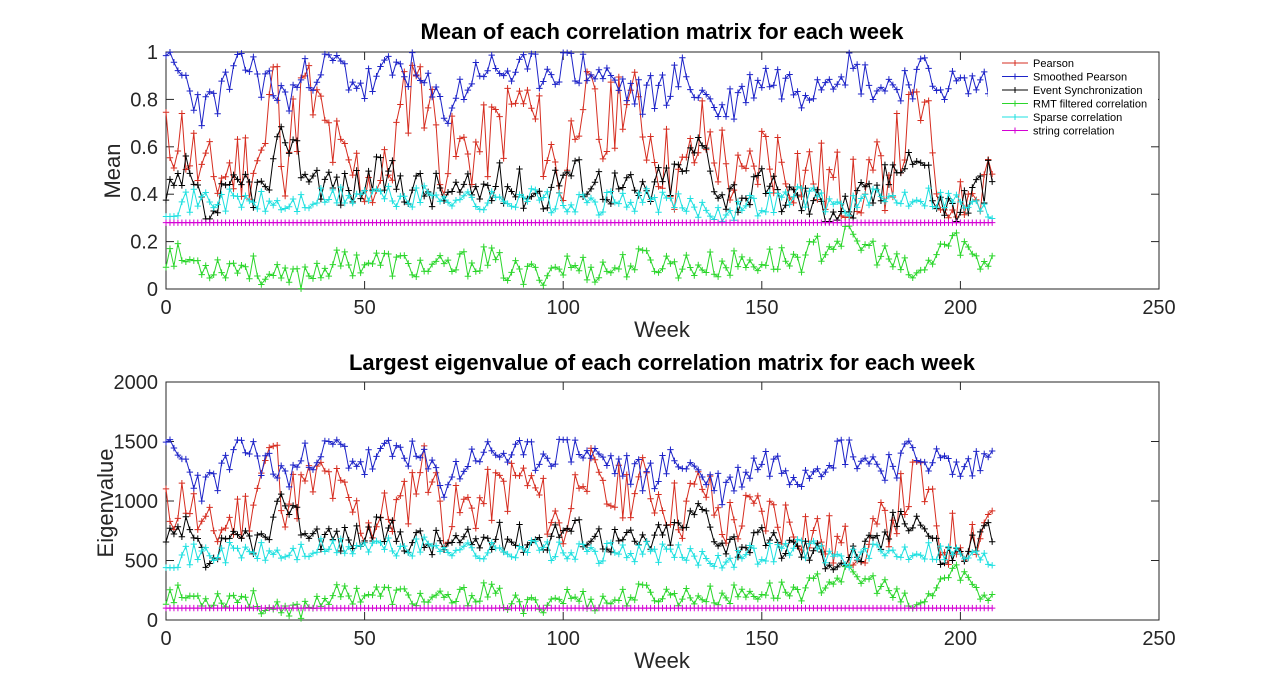 This screenshot has width=1280, height=698. What do you see at coordinates (579, 203) in the screenshot?
I see `series-line` at bounding box center [579, 203].